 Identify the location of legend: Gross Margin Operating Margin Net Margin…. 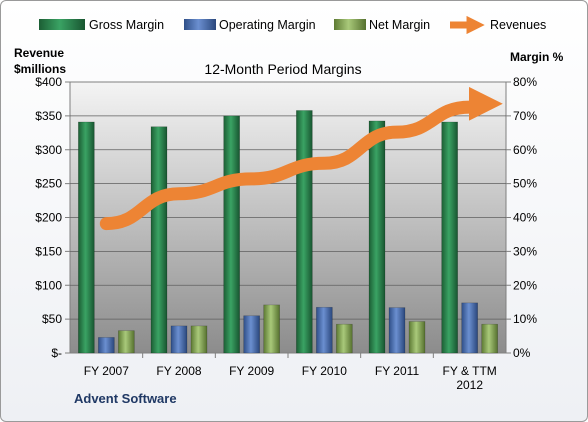
(292, 25).